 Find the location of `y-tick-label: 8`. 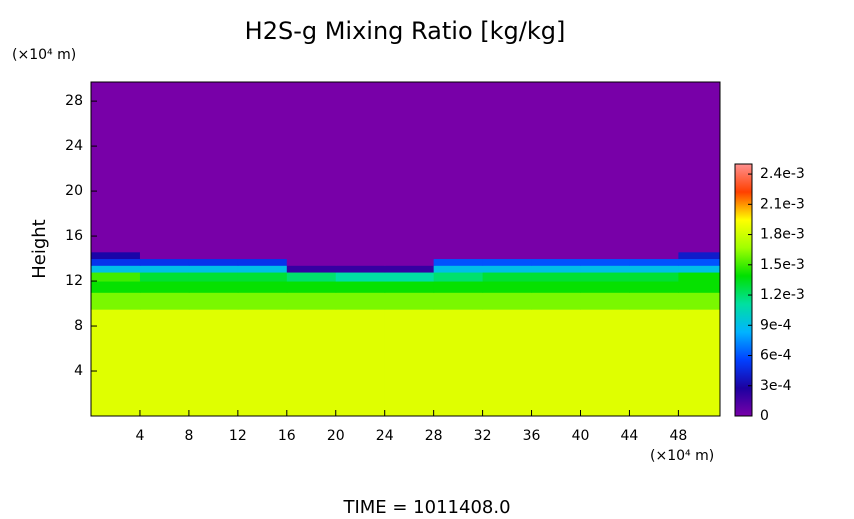

y-tick-label: 8 is located at coordinates (78, 326).